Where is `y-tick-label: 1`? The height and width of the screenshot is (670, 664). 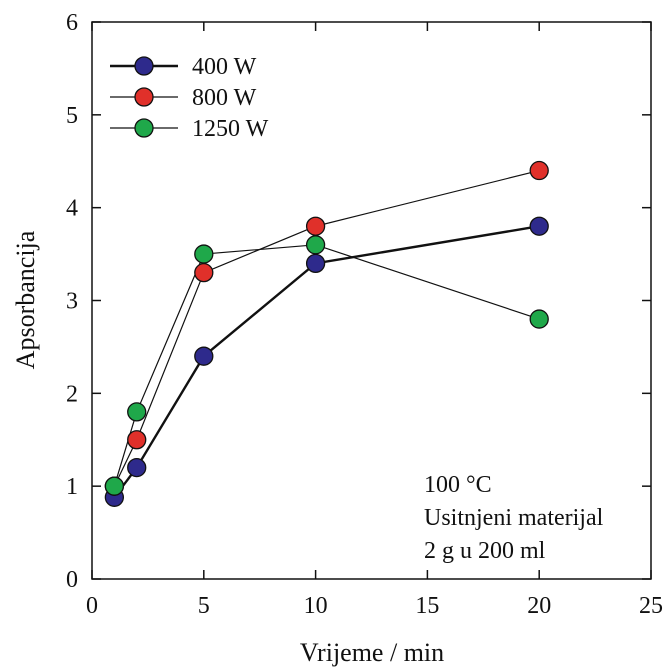 y-tick-label: 1 is located at coordinates (72, 487).